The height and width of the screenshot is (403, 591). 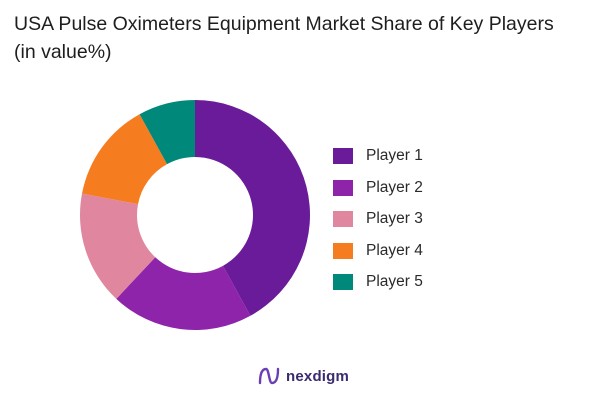 I want to click on legend-item-player-4: Player 4, so click(x=378, y=251).